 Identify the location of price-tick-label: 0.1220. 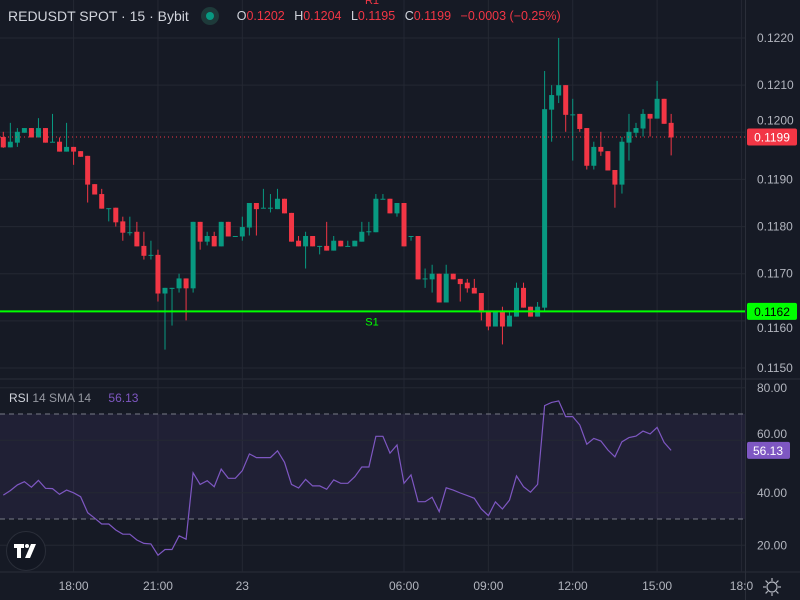
(775, 38).